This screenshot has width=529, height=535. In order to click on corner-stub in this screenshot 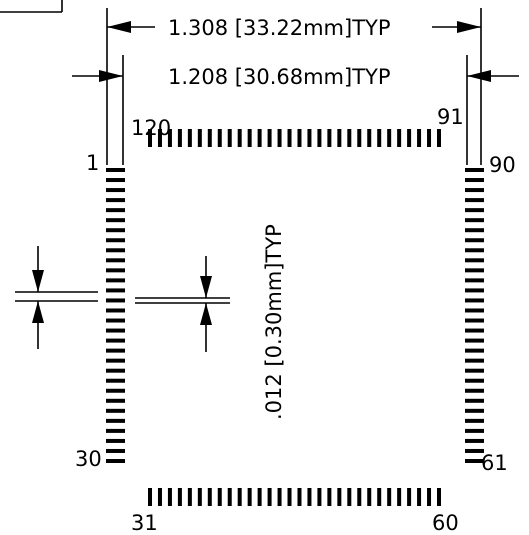, I will do `click(31, 6)`.